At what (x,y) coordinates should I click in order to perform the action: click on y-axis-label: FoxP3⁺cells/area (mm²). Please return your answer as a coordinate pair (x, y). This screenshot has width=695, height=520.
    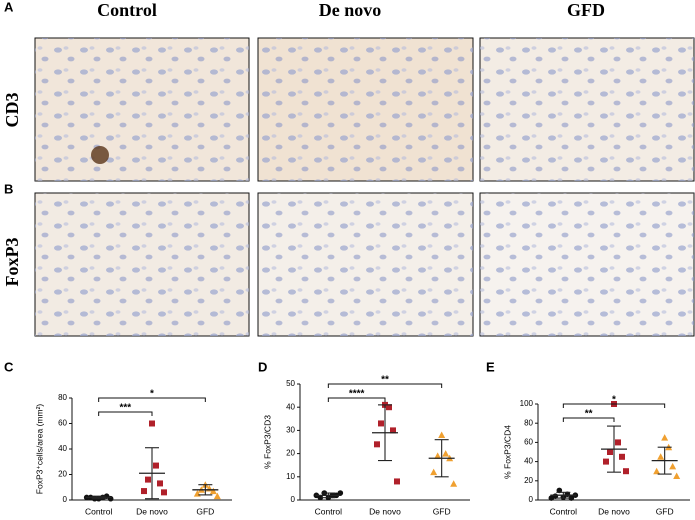
    Looking at the image, I should click on (39, 449).